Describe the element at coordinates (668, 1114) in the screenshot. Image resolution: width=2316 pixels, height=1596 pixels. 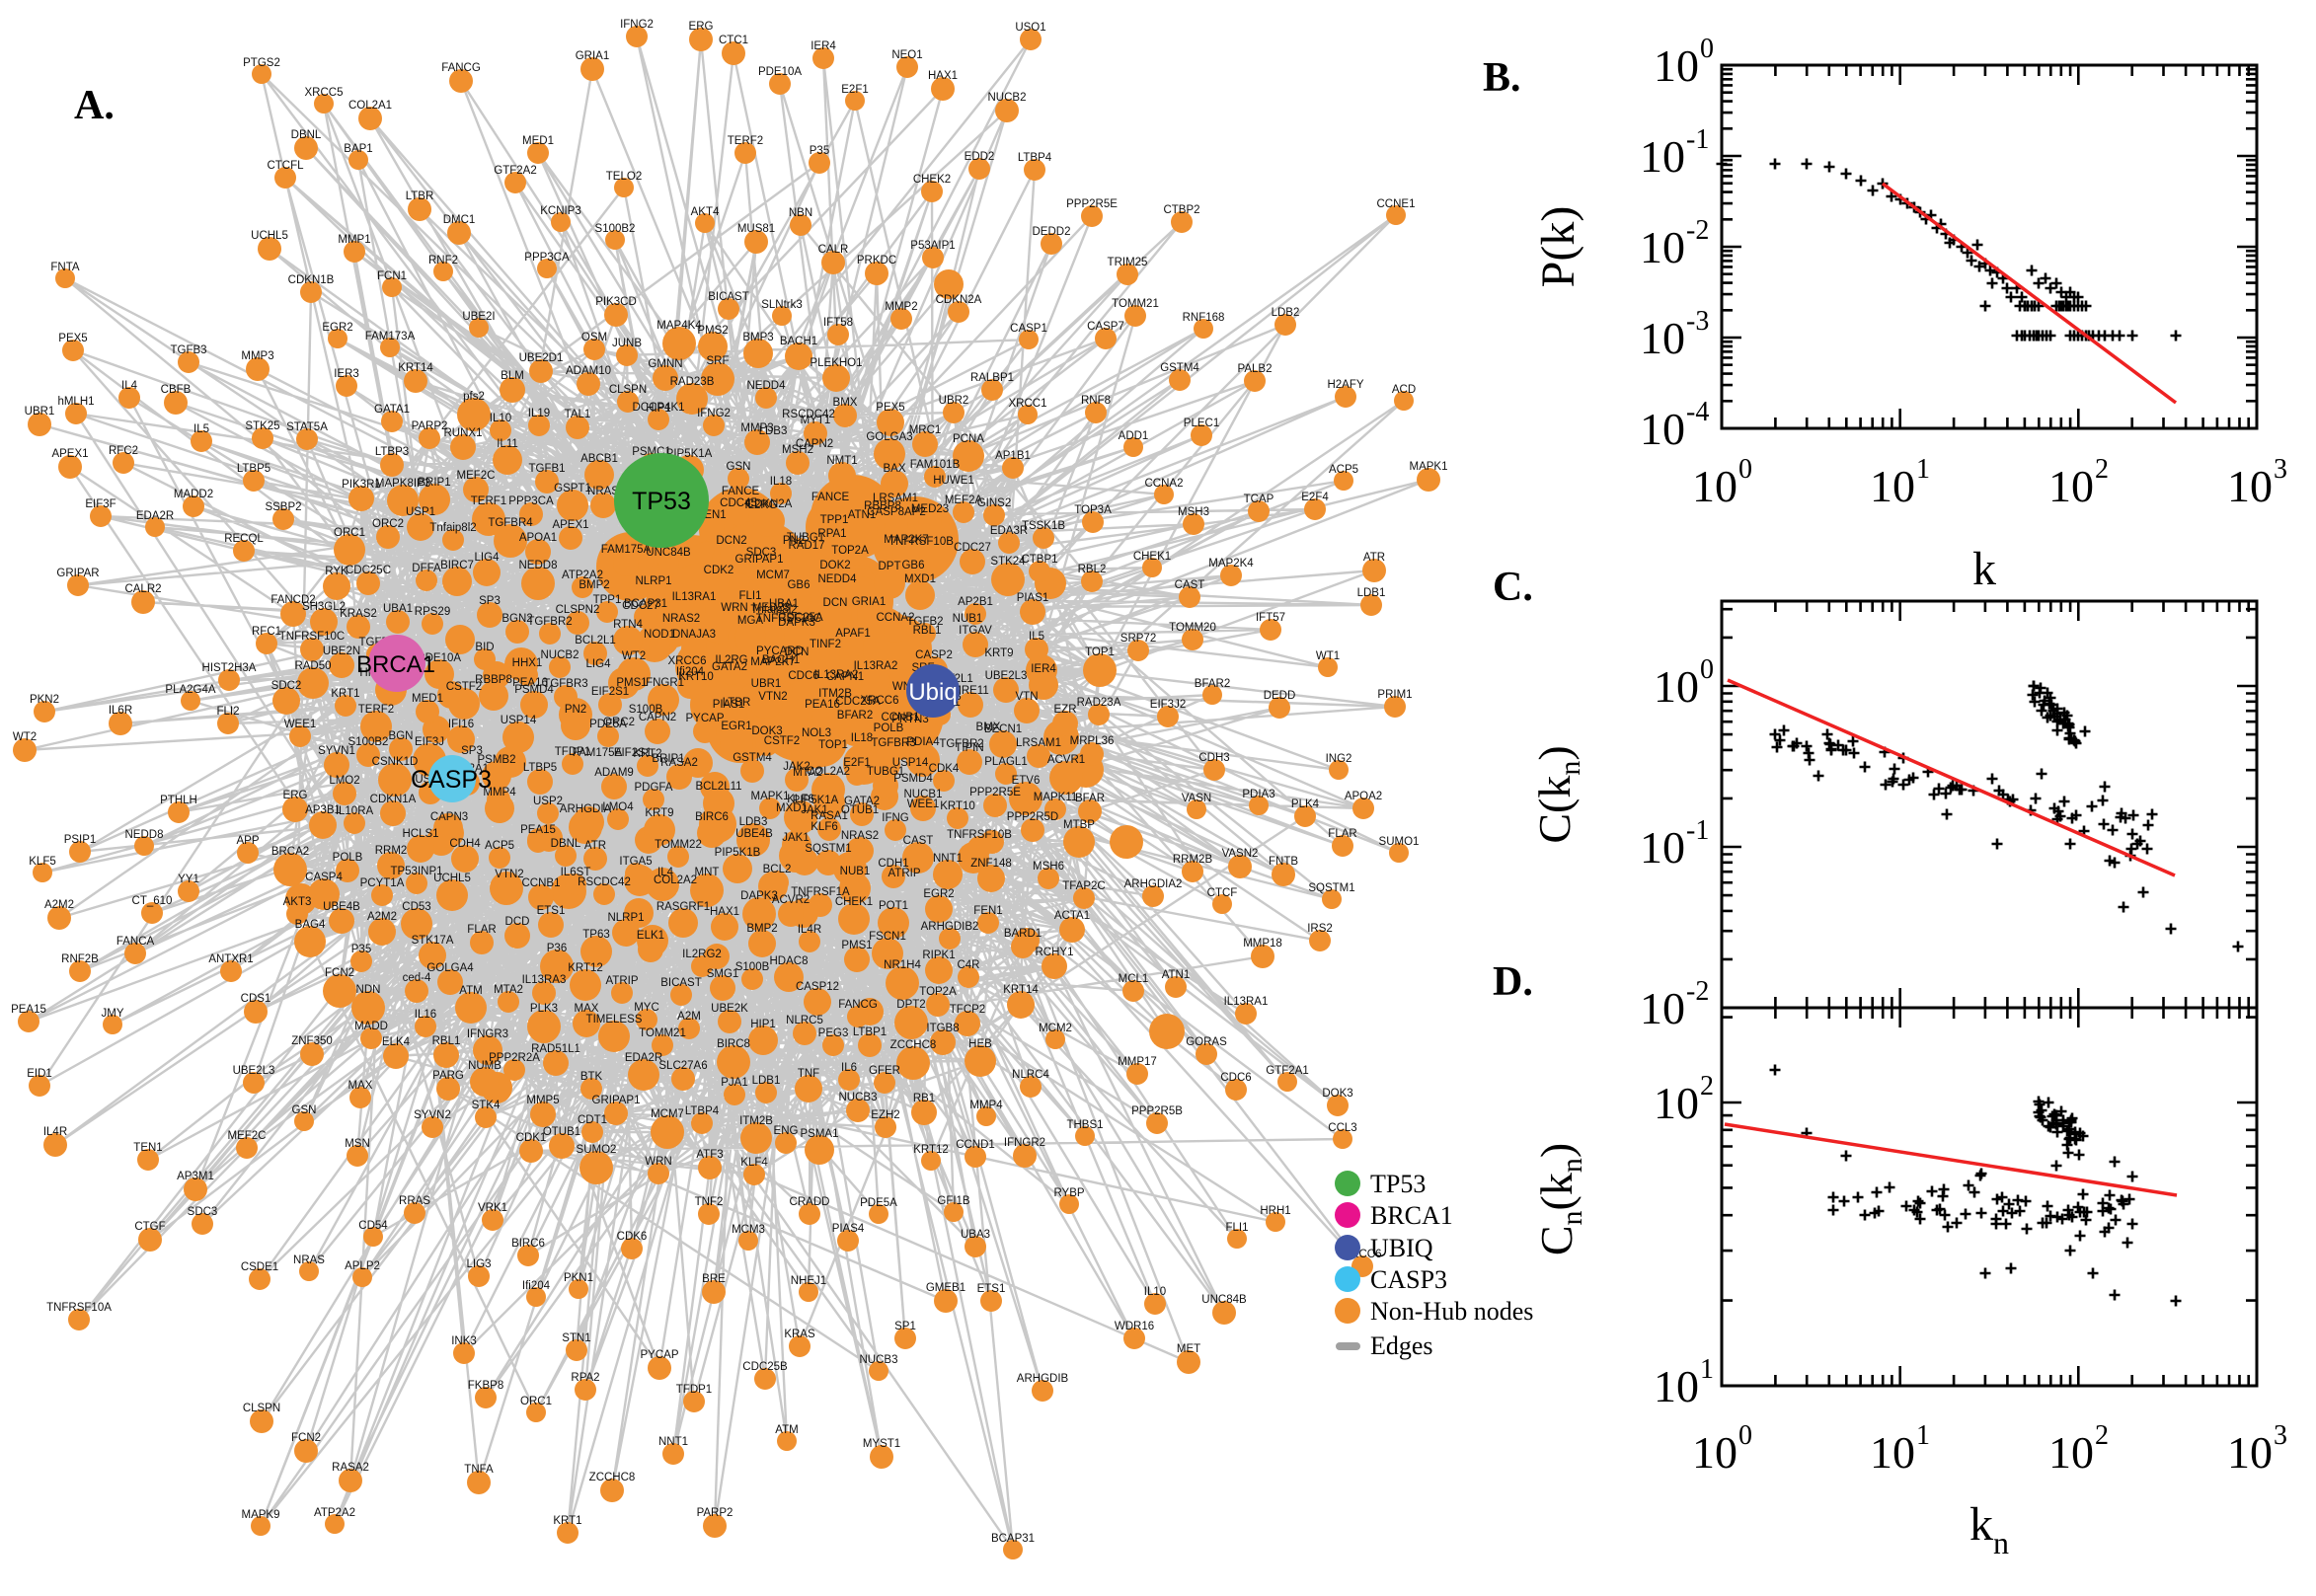
I see `svg-text: MCM7` at that location.